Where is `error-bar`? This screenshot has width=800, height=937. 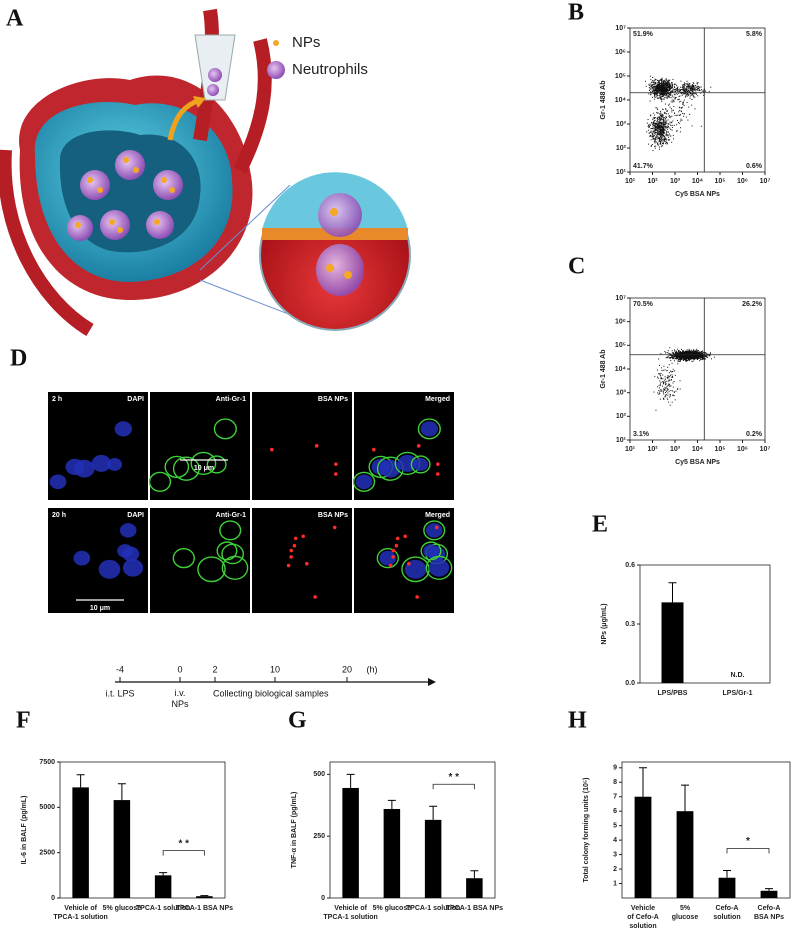 error-bar is located at coordinates (643, 782).